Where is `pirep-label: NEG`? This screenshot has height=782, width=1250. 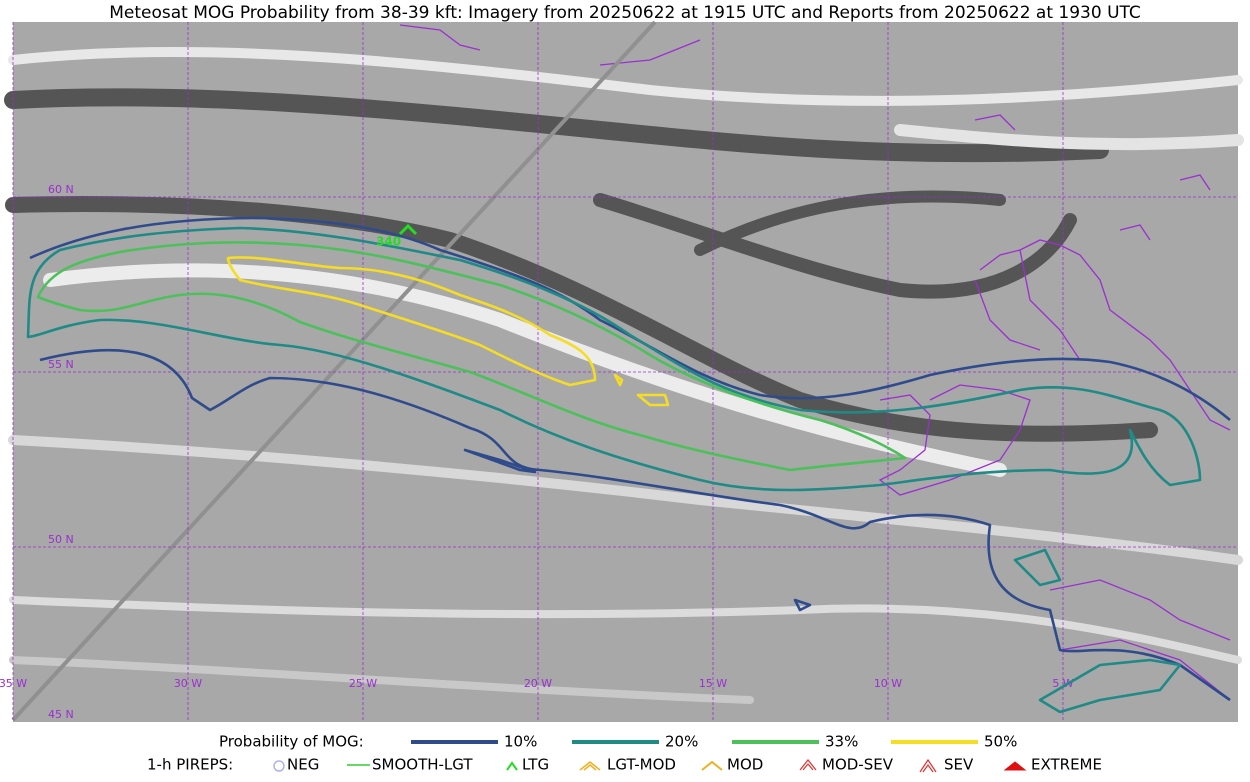 pirep-label: NEG is located at coordinates (303, 765).